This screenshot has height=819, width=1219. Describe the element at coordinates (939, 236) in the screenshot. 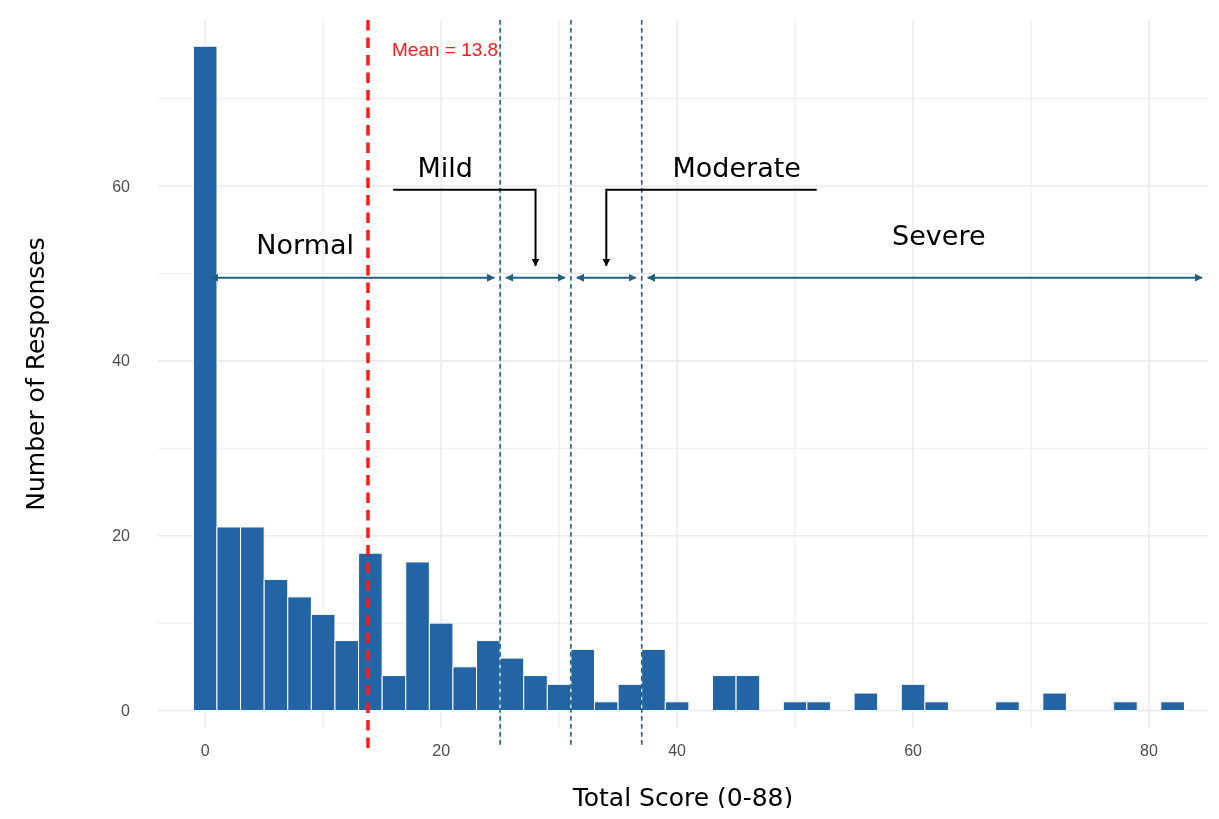

I see `annotation: Severe` at that location.